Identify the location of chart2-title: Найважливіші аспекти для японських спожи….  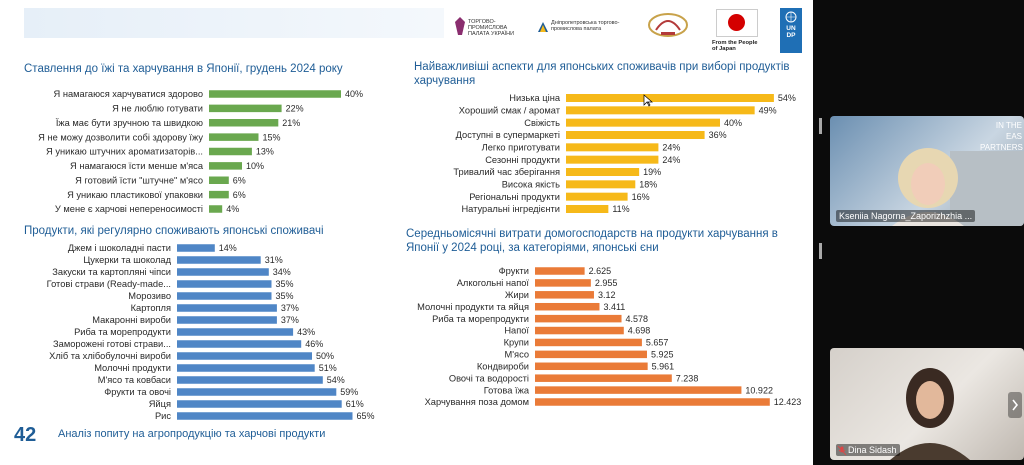
(602, 74).